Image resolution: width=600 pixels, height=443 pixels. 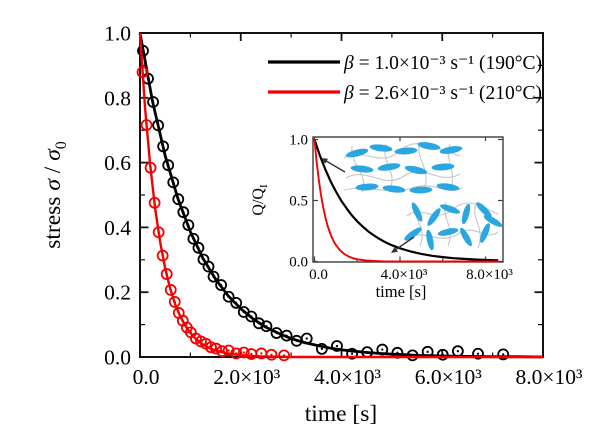 What do you see at coordinates (449, 377) in the screenshot?
I see `x-tick-label: 6.0×10³` at bounding box center [449, 377].